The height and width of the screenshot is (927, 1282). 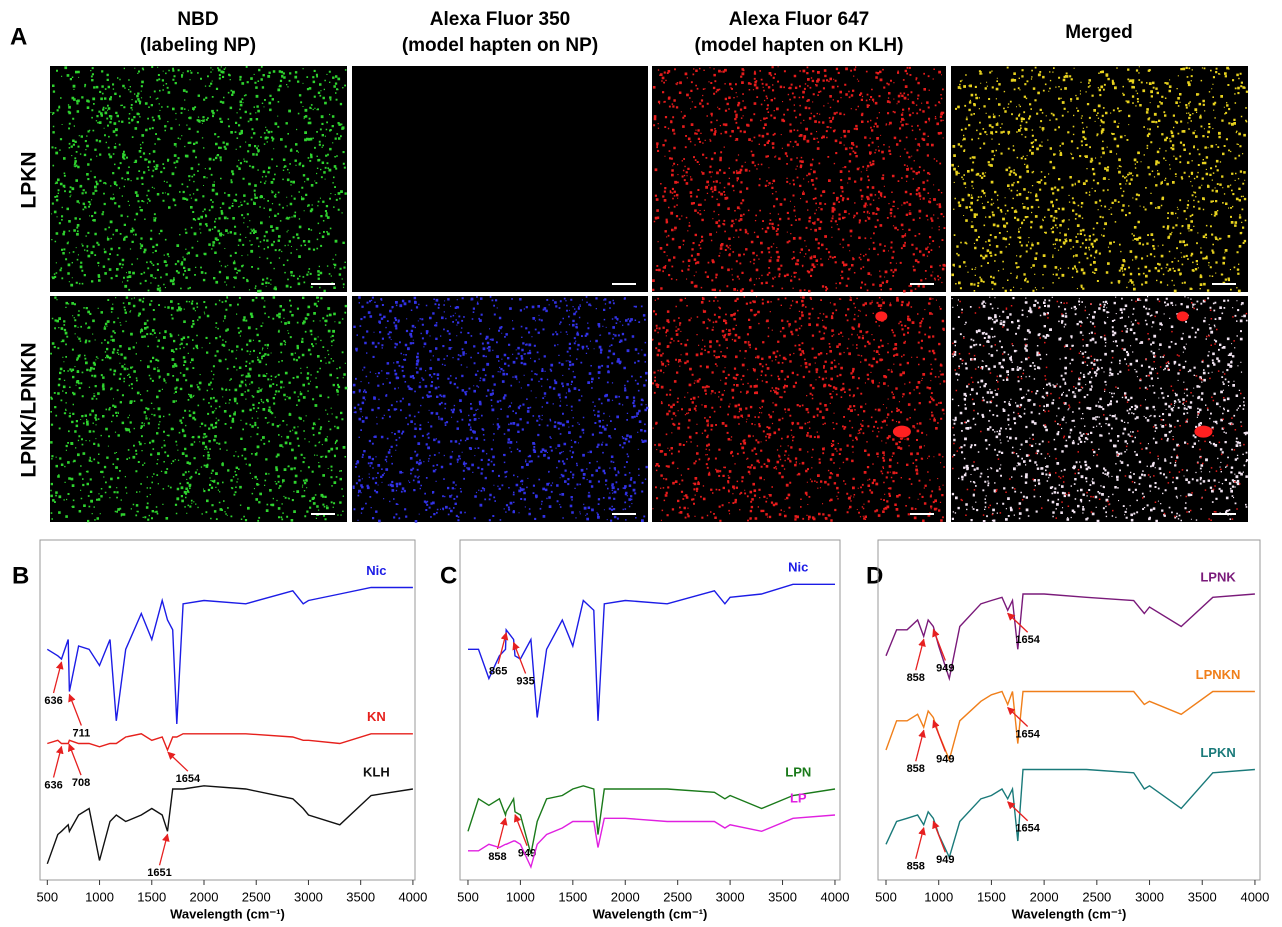 What do you see at coordinates (799, 19) in the screenshot?
I see `column-header: Alexa Fluor 647` at bounding box center [799, 19].